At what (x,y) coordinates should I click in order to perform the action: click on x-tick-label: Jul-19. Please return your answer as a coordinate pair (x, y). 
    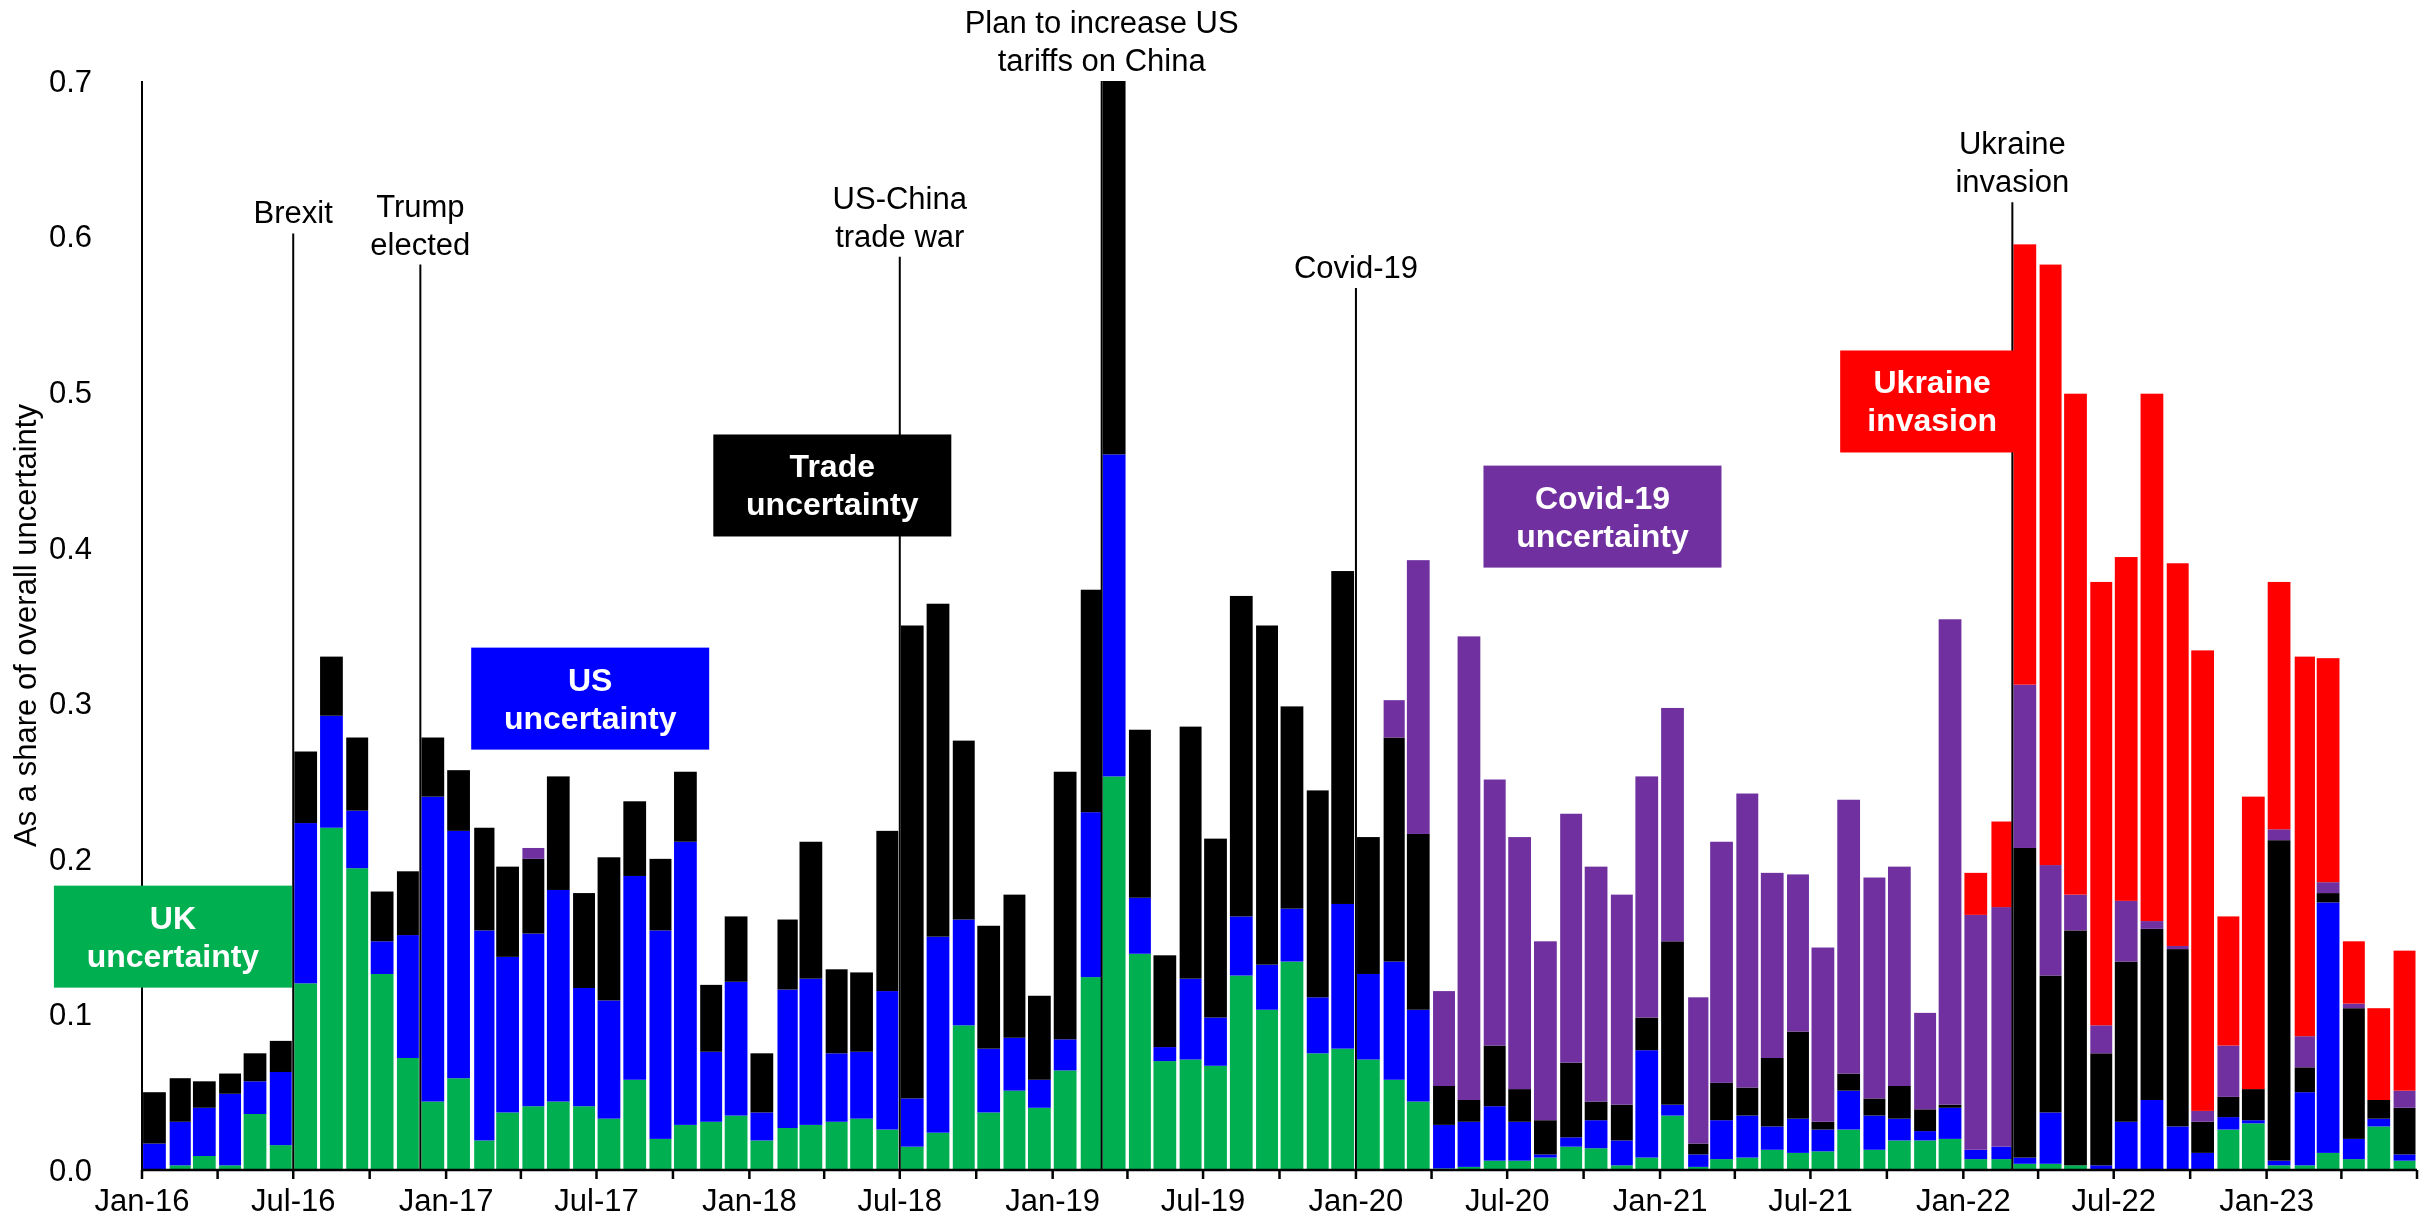
    Looking at the image, I should click on (1203, 1200).